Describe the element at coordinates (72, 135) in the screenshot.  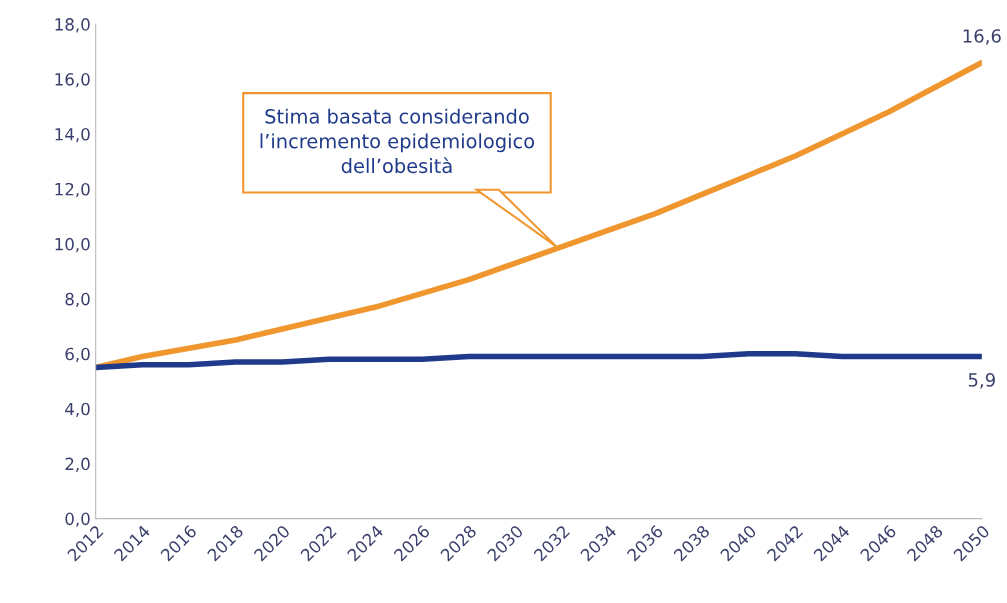
I see `y-tick-label: 14,0` at that location.